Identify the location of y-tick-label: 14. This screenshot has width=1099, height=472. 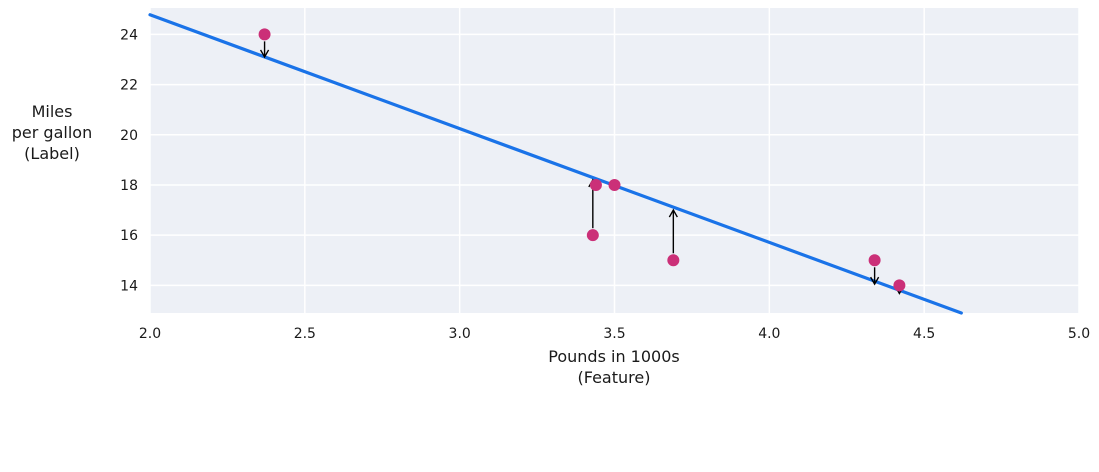
(129, 286).